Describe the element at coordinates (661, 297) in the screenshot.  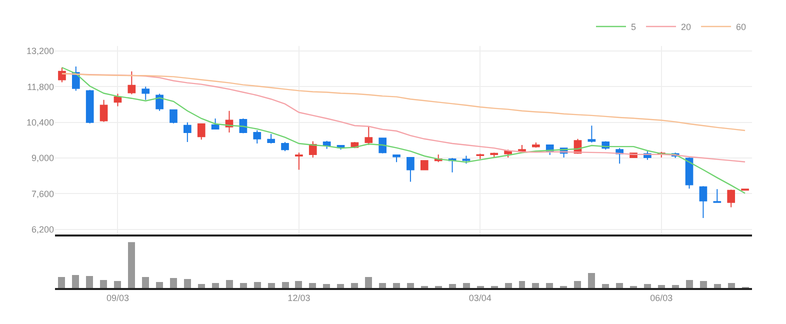
I see `x-tick-label: 06/03` at that location.